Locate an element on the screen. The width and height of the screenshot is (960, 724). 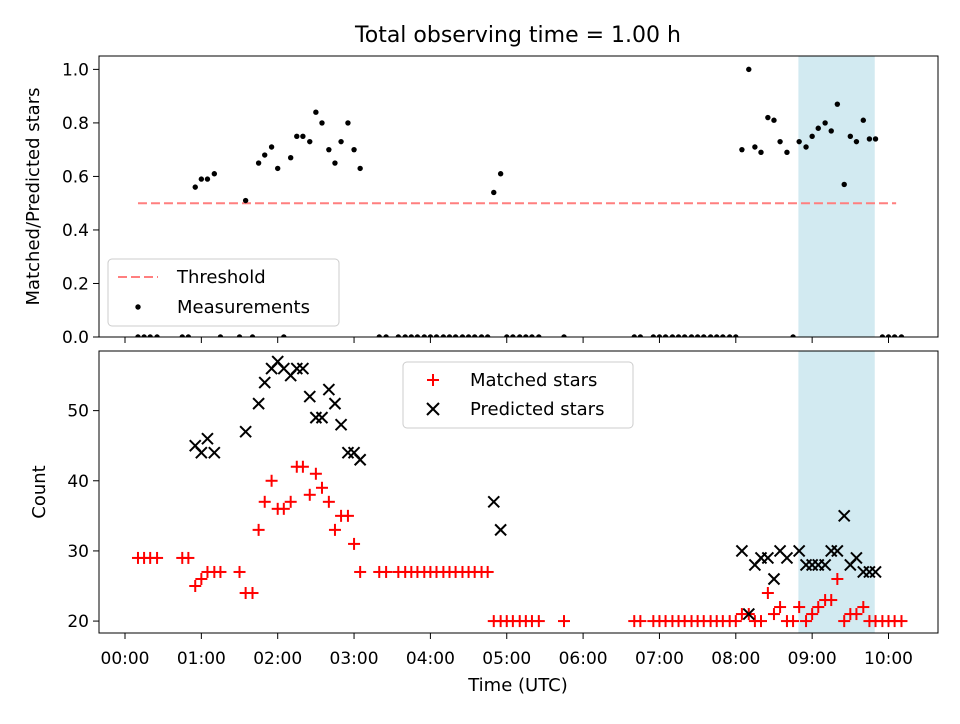
legend-predicted-label: Predicted stars is located at coordinates (537, 409).